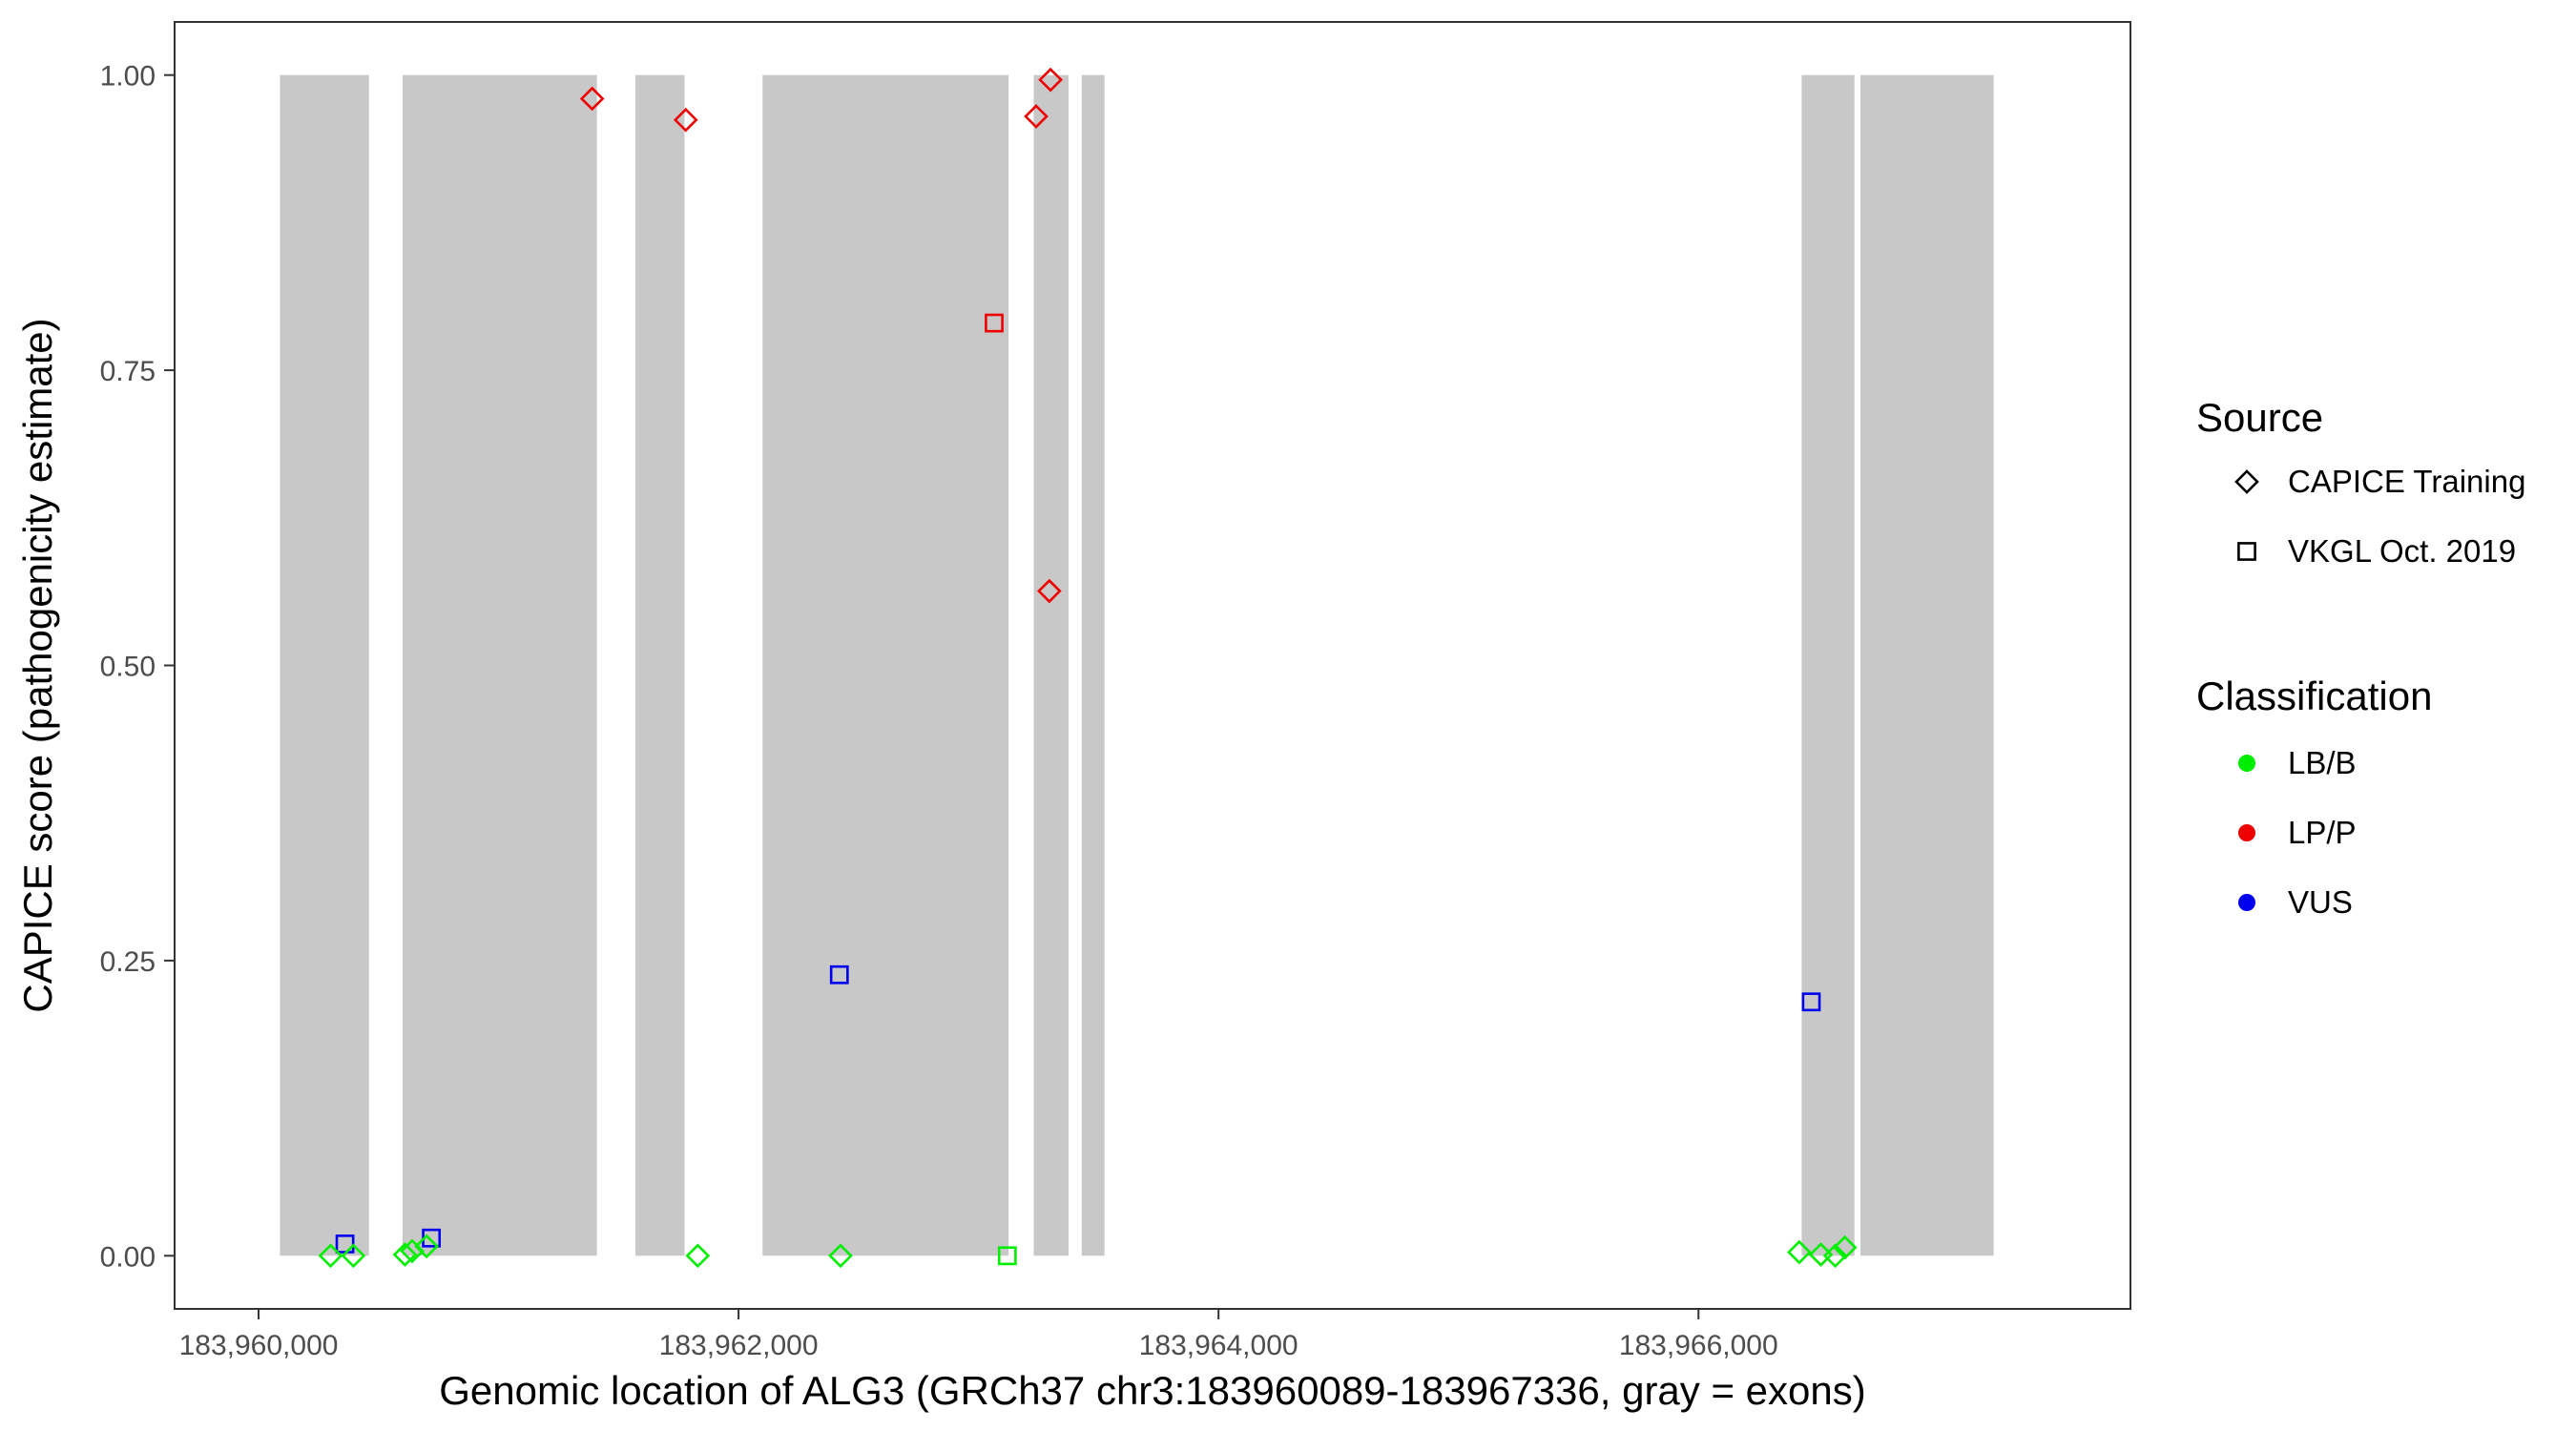  What do you see at coordinates (128, 371) in the screenshot?
I see `y-tick-label: 0.75` at bounding box center [128, 371].